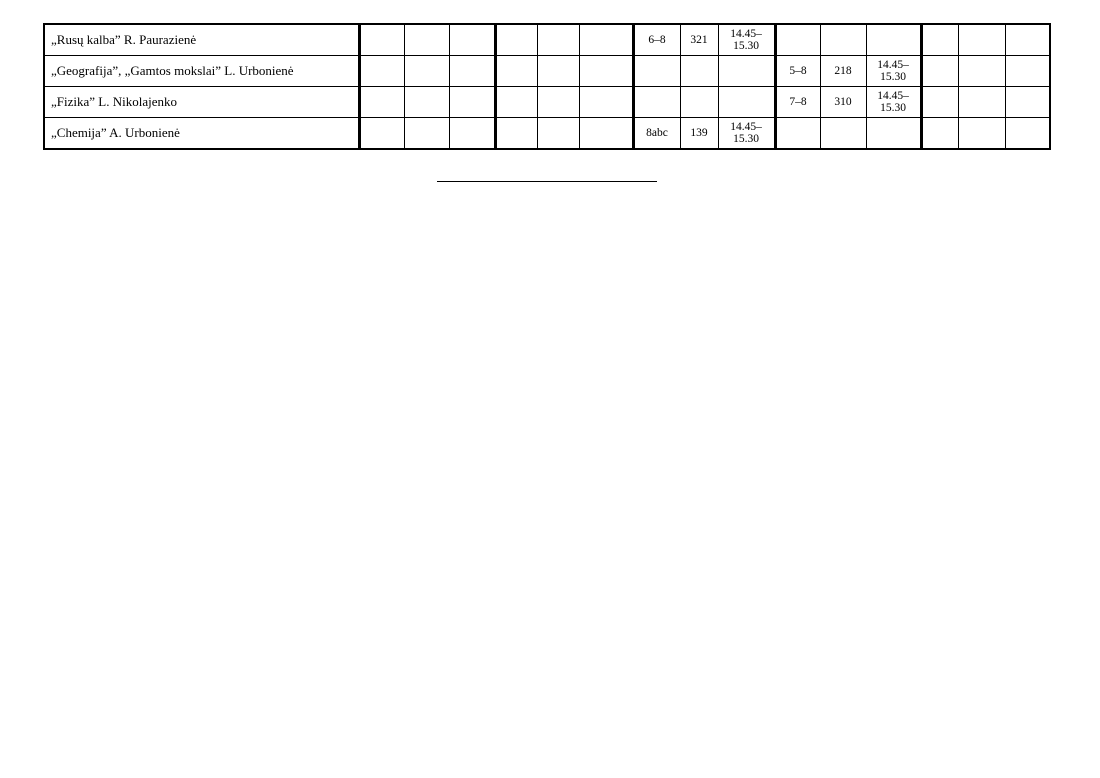  Describe the element at coordinates (699, 133) in the screenshot. I see `schedule-cell: 139` at that location.